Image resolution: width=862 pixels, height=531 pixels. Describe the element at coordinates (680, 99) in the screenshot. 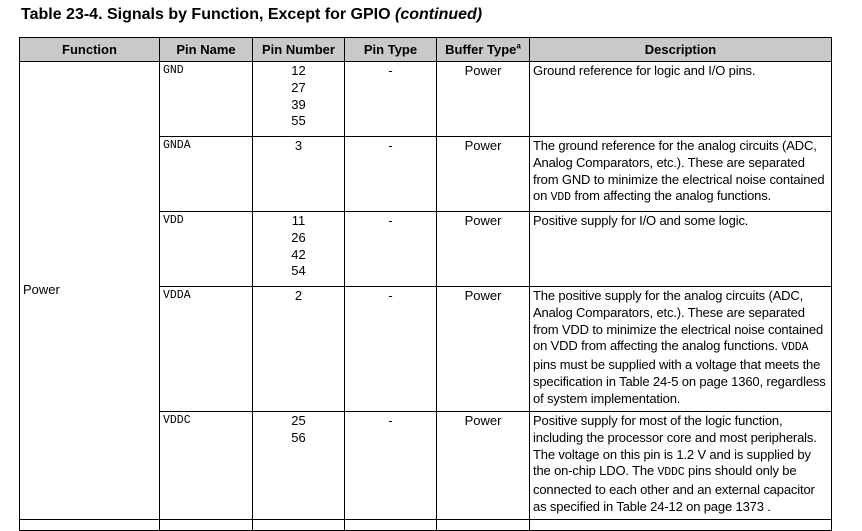

I see `description-cell: Ground reference for logic and I/O pins.` at that location.